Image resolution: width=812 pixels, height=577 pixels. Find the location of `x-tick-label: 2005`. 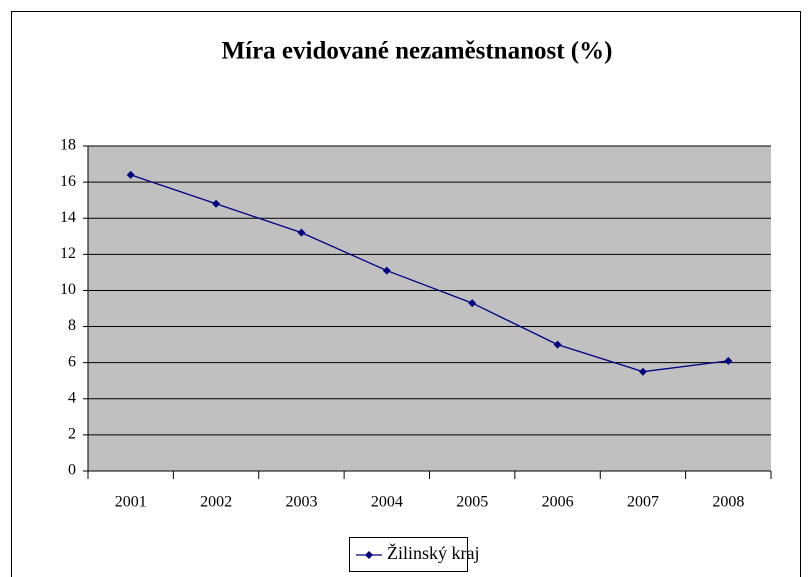

x-tick-label: 2005 is located at coordinates (472, 502).